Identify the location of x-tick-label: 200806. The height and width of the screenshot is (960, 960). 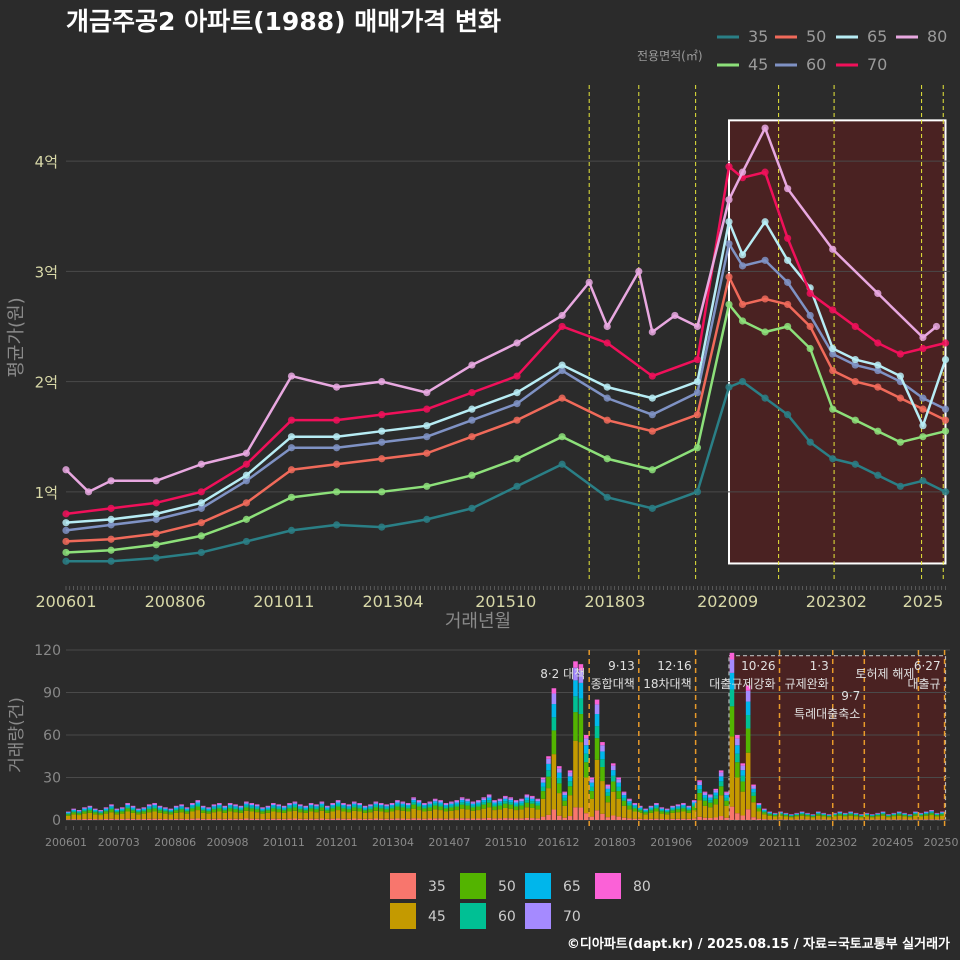
(175, 842).